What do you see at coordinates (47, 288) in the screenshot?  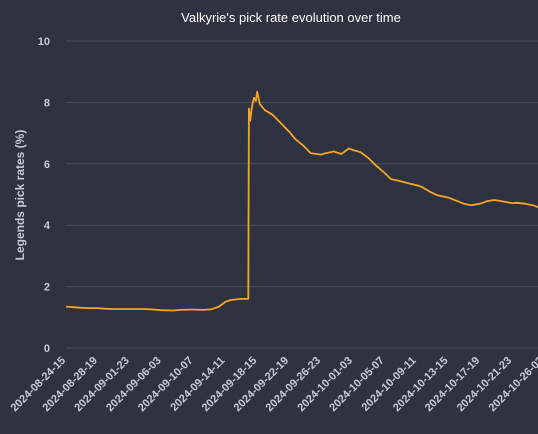 I see `y-tick-label: 2` at bounding box center [47, 288].